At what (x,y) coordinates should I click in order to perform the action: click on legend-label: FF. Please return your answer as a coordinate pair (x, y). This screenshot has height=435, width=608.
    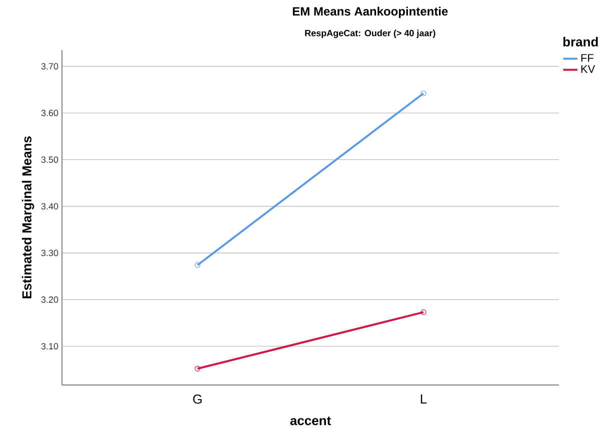
    Looking at the image, I should click on (587, 58).